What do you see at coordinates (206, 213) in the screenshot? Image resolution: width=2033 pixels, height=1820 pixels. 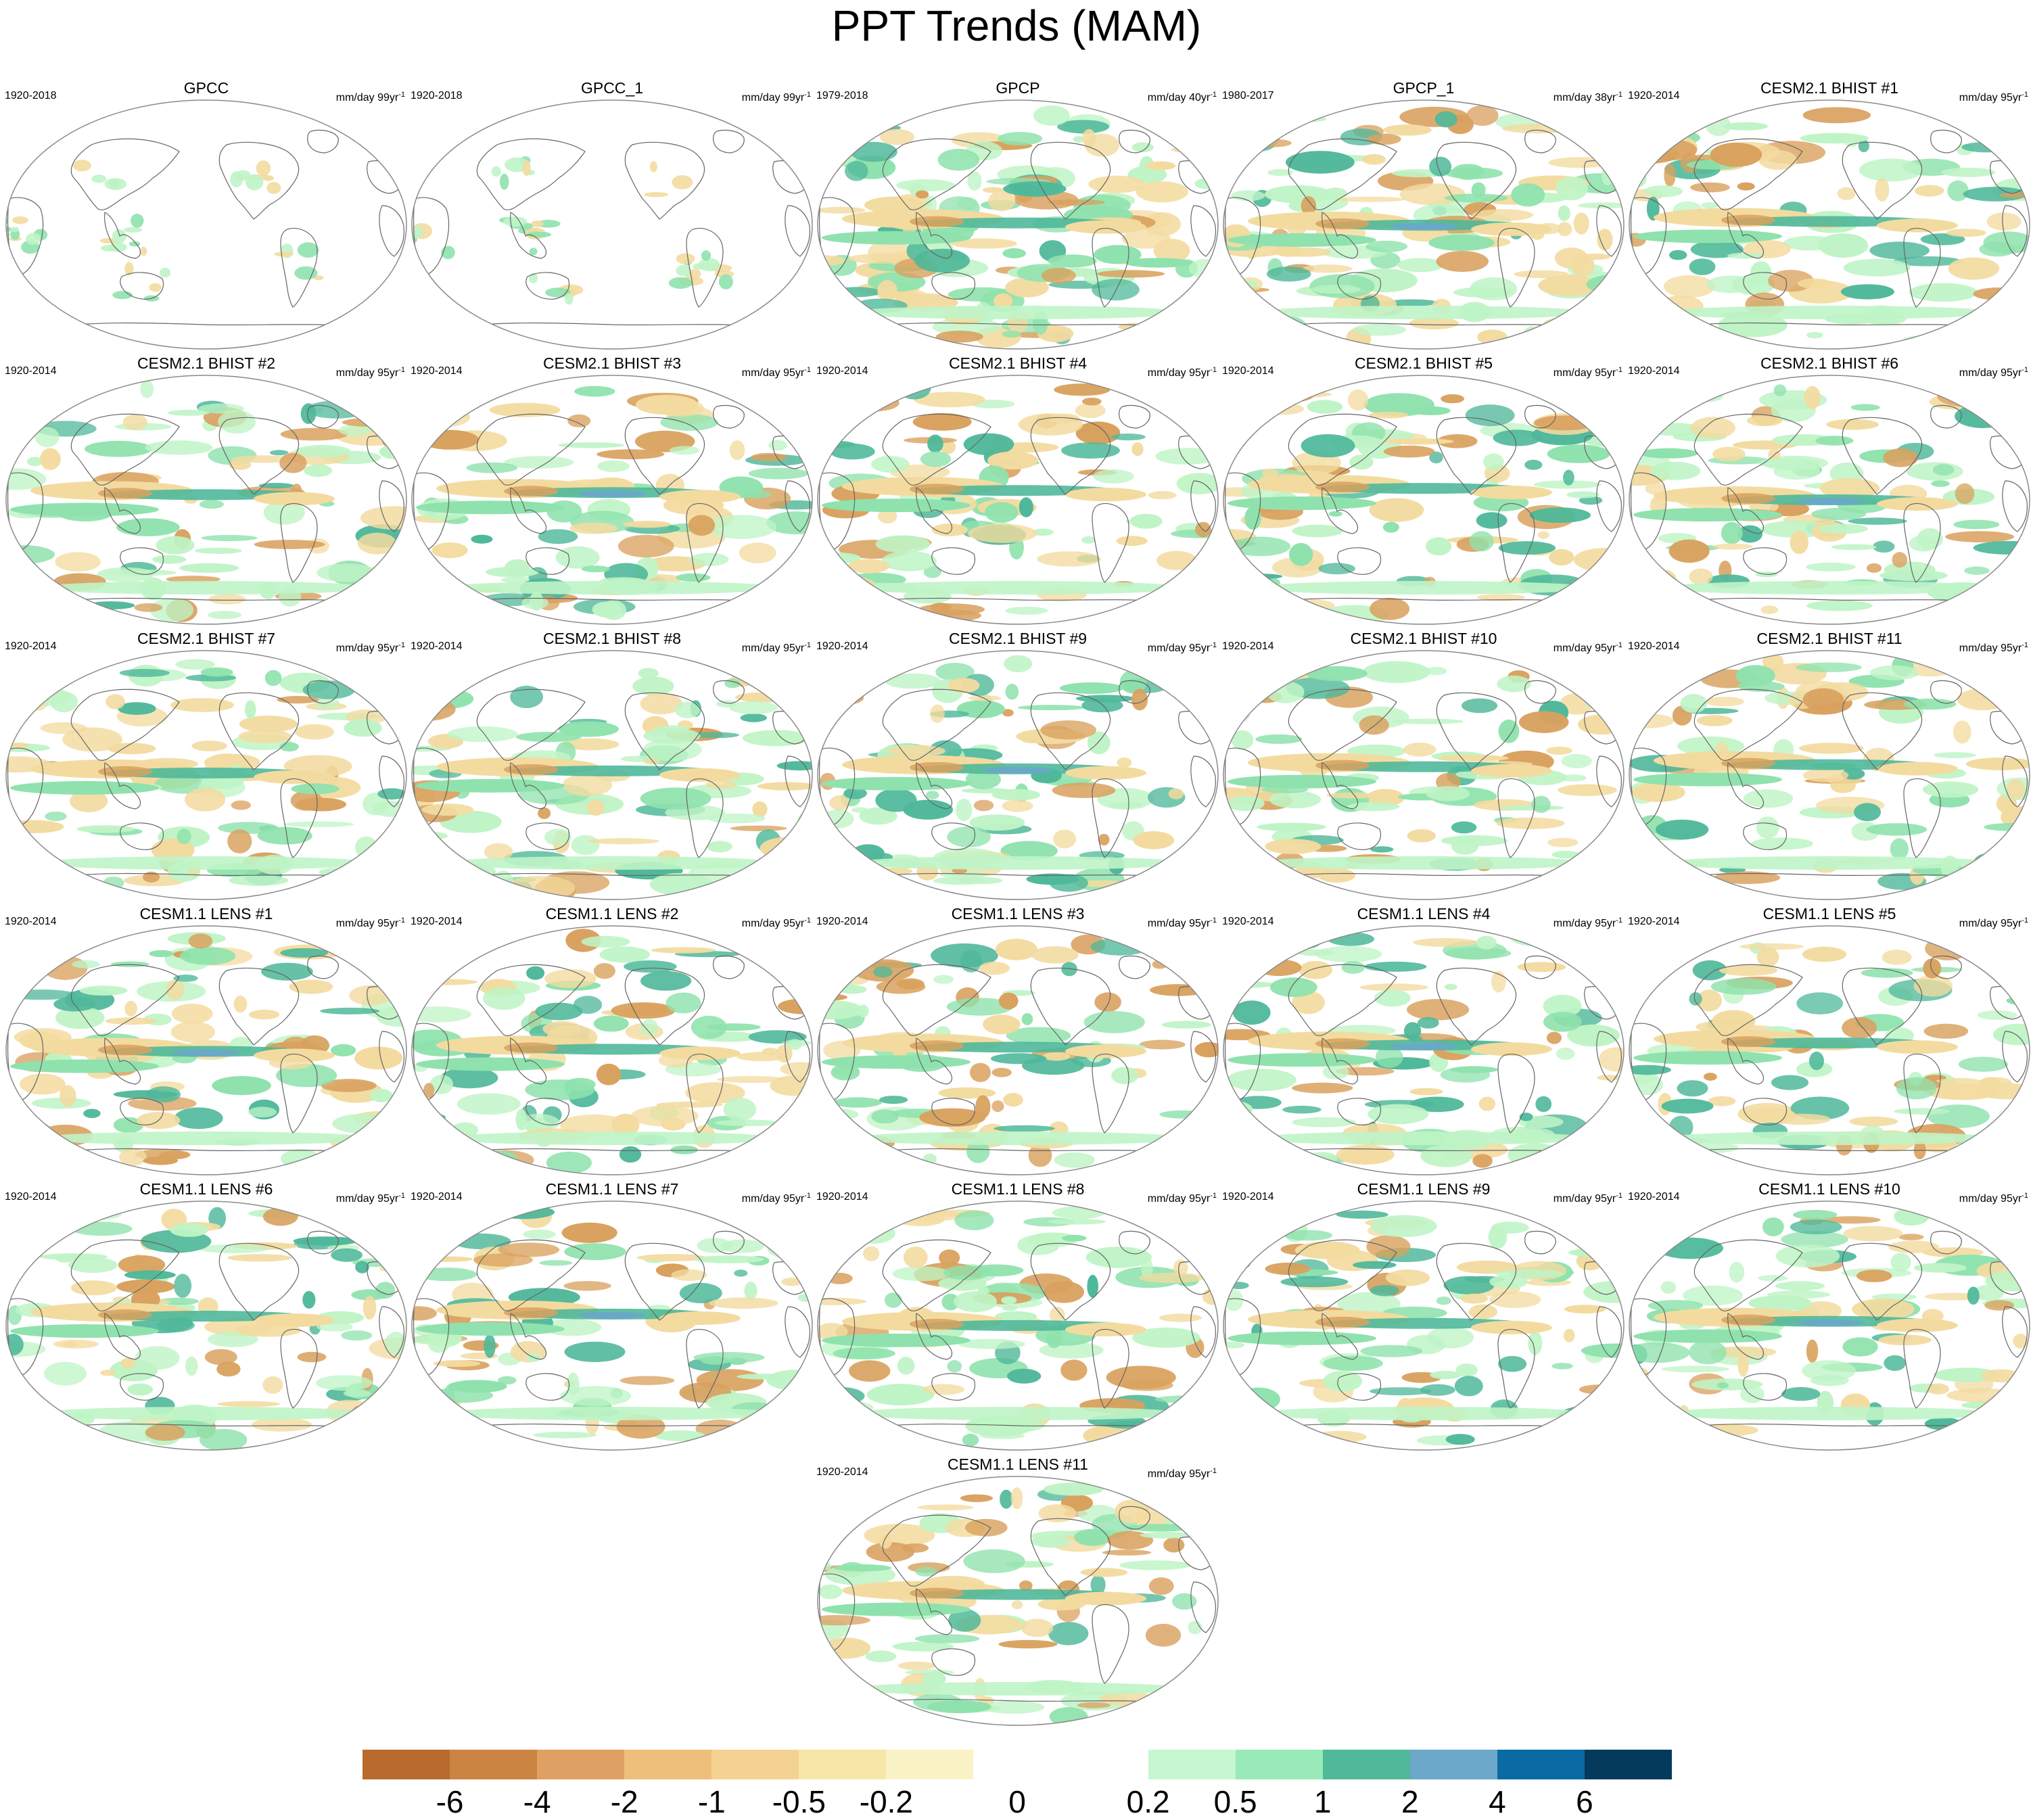 I see `map-panel: GPCC 1920-2018 mm/day 99yr-1` at bounding box center [206, 213].